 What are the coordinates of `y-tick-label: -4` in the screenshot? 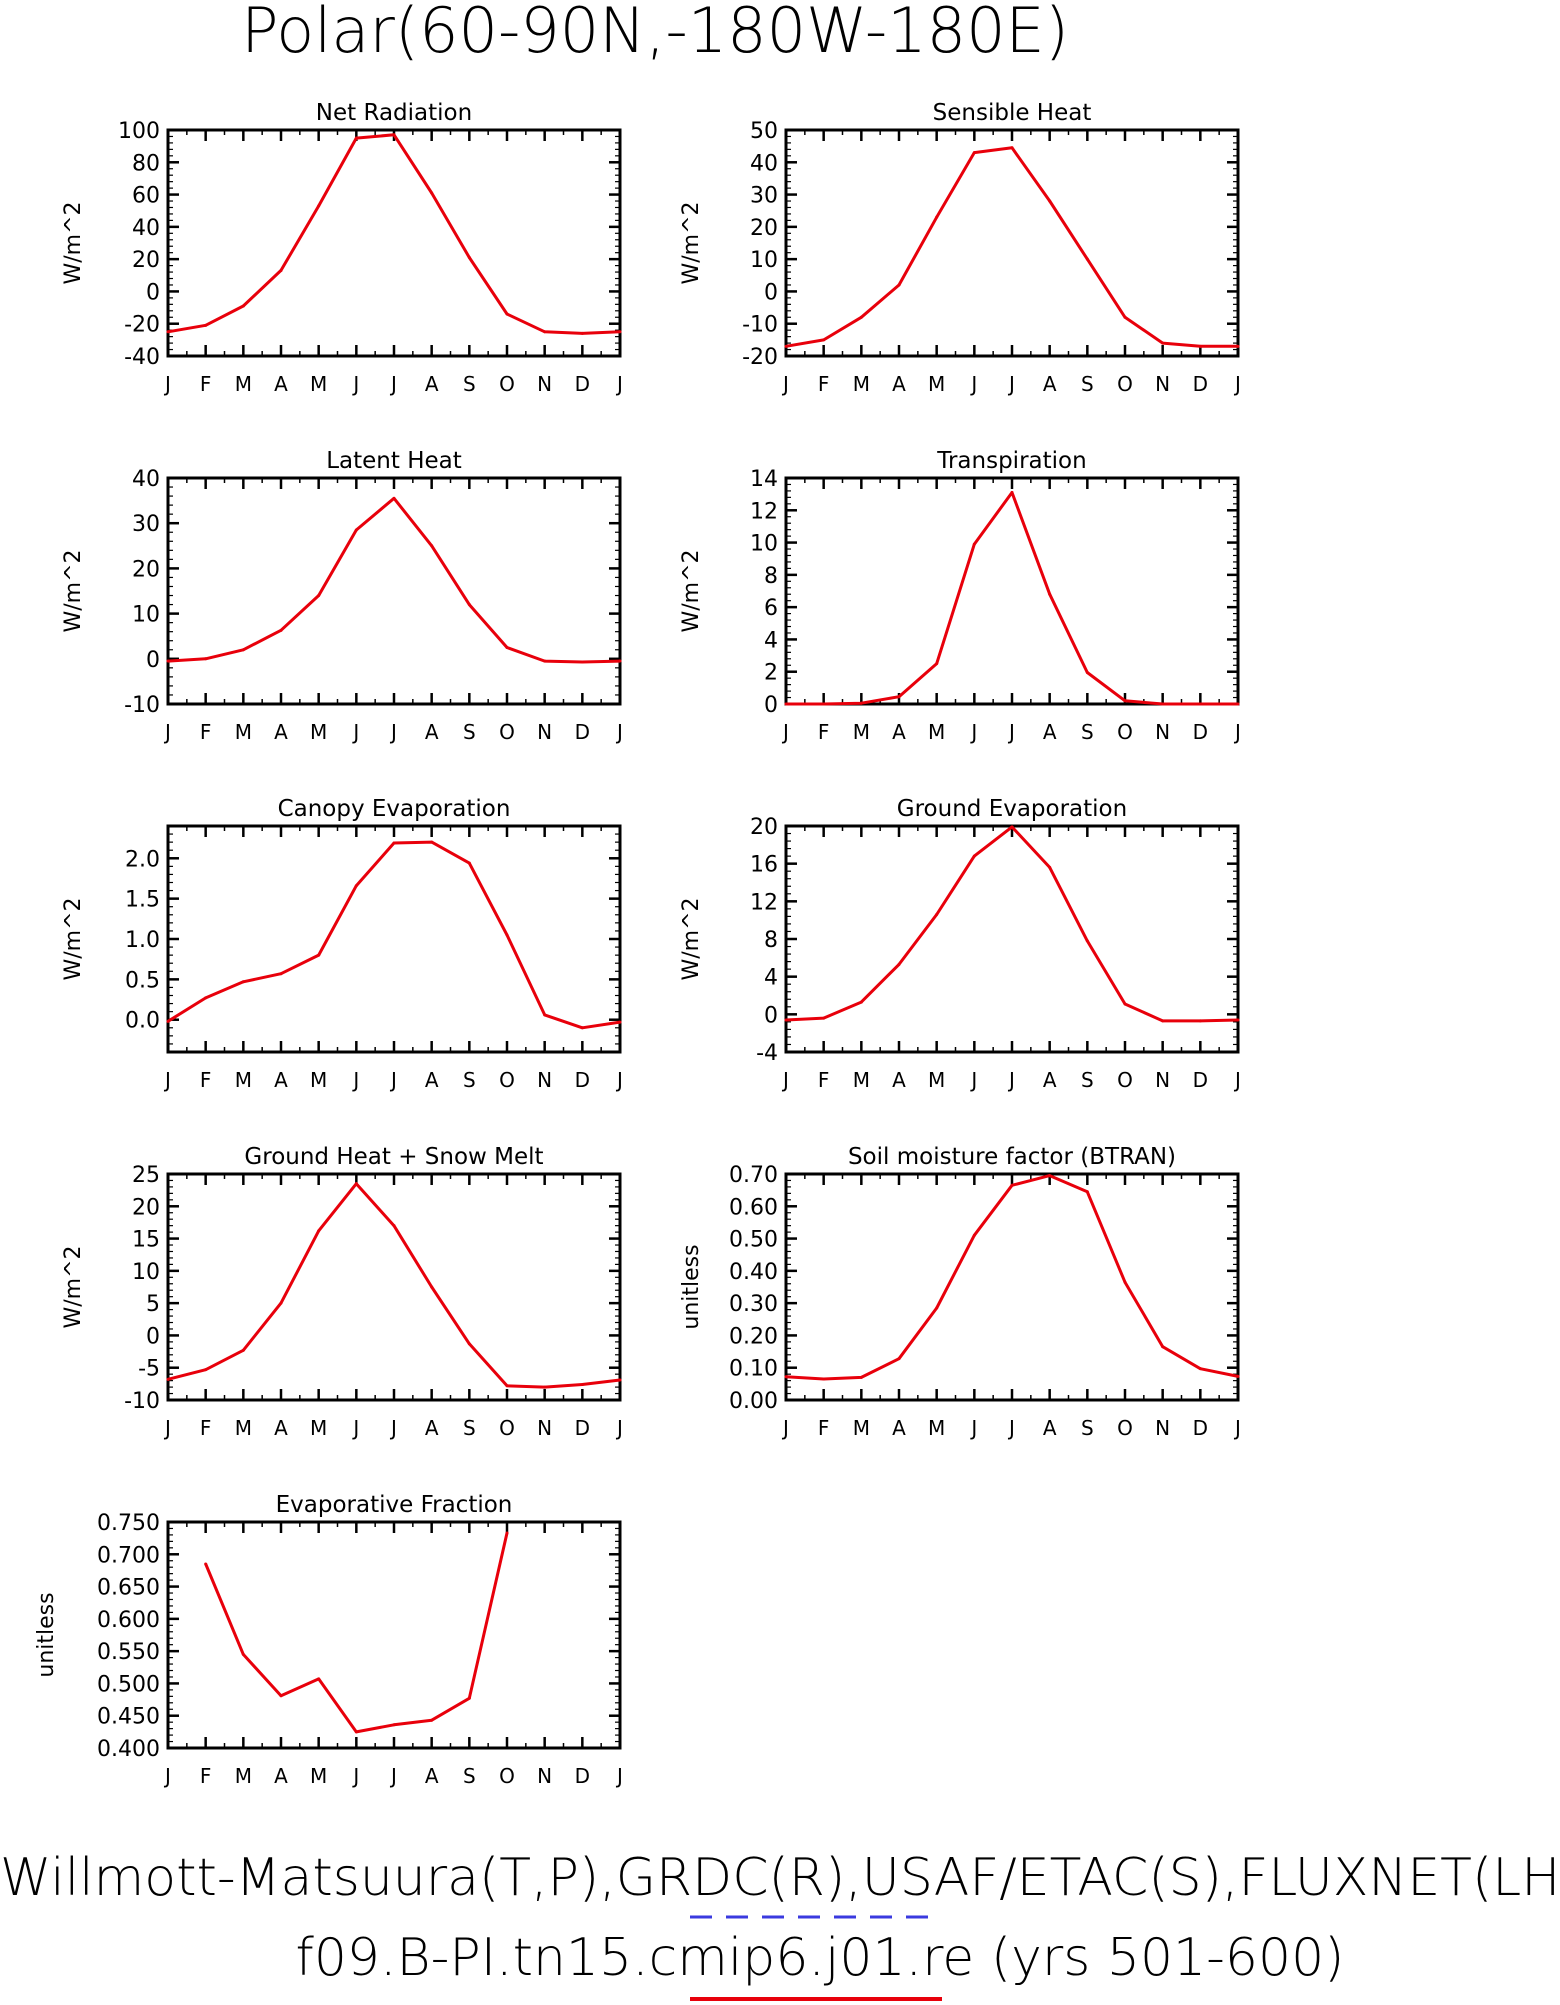 It's located at (767, 1053).